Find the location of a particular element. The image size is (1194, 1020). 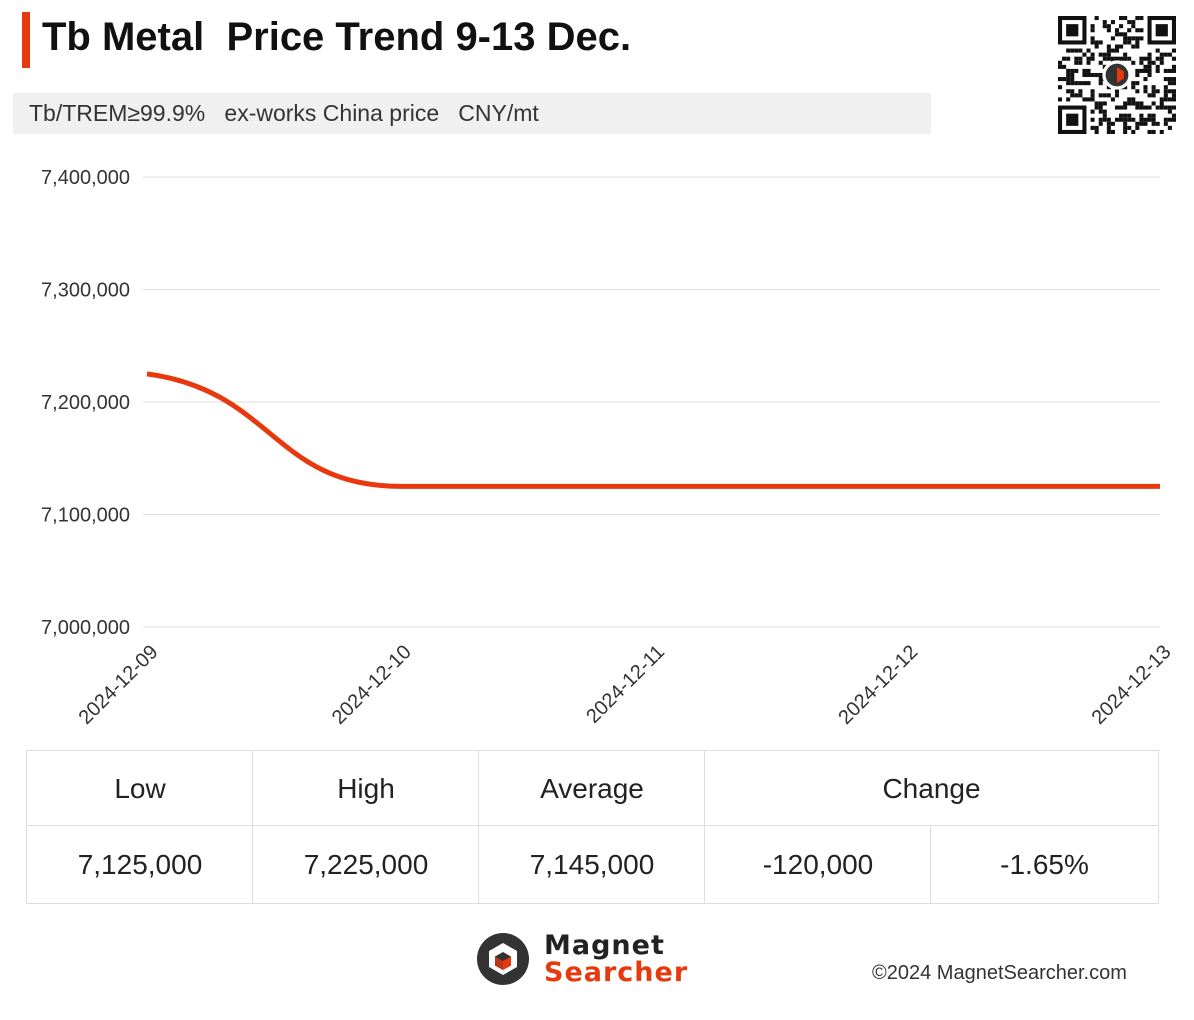

qr-code-icon is located at coordinates (1117, 75).